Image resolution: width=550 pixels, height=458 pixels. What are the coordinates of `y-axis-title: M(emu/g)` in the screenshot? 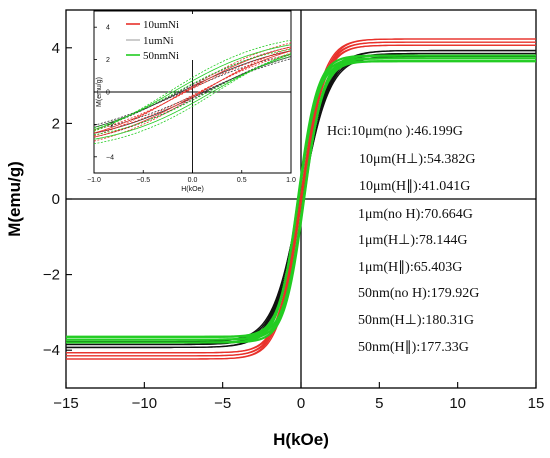 It's located at (14, 199).